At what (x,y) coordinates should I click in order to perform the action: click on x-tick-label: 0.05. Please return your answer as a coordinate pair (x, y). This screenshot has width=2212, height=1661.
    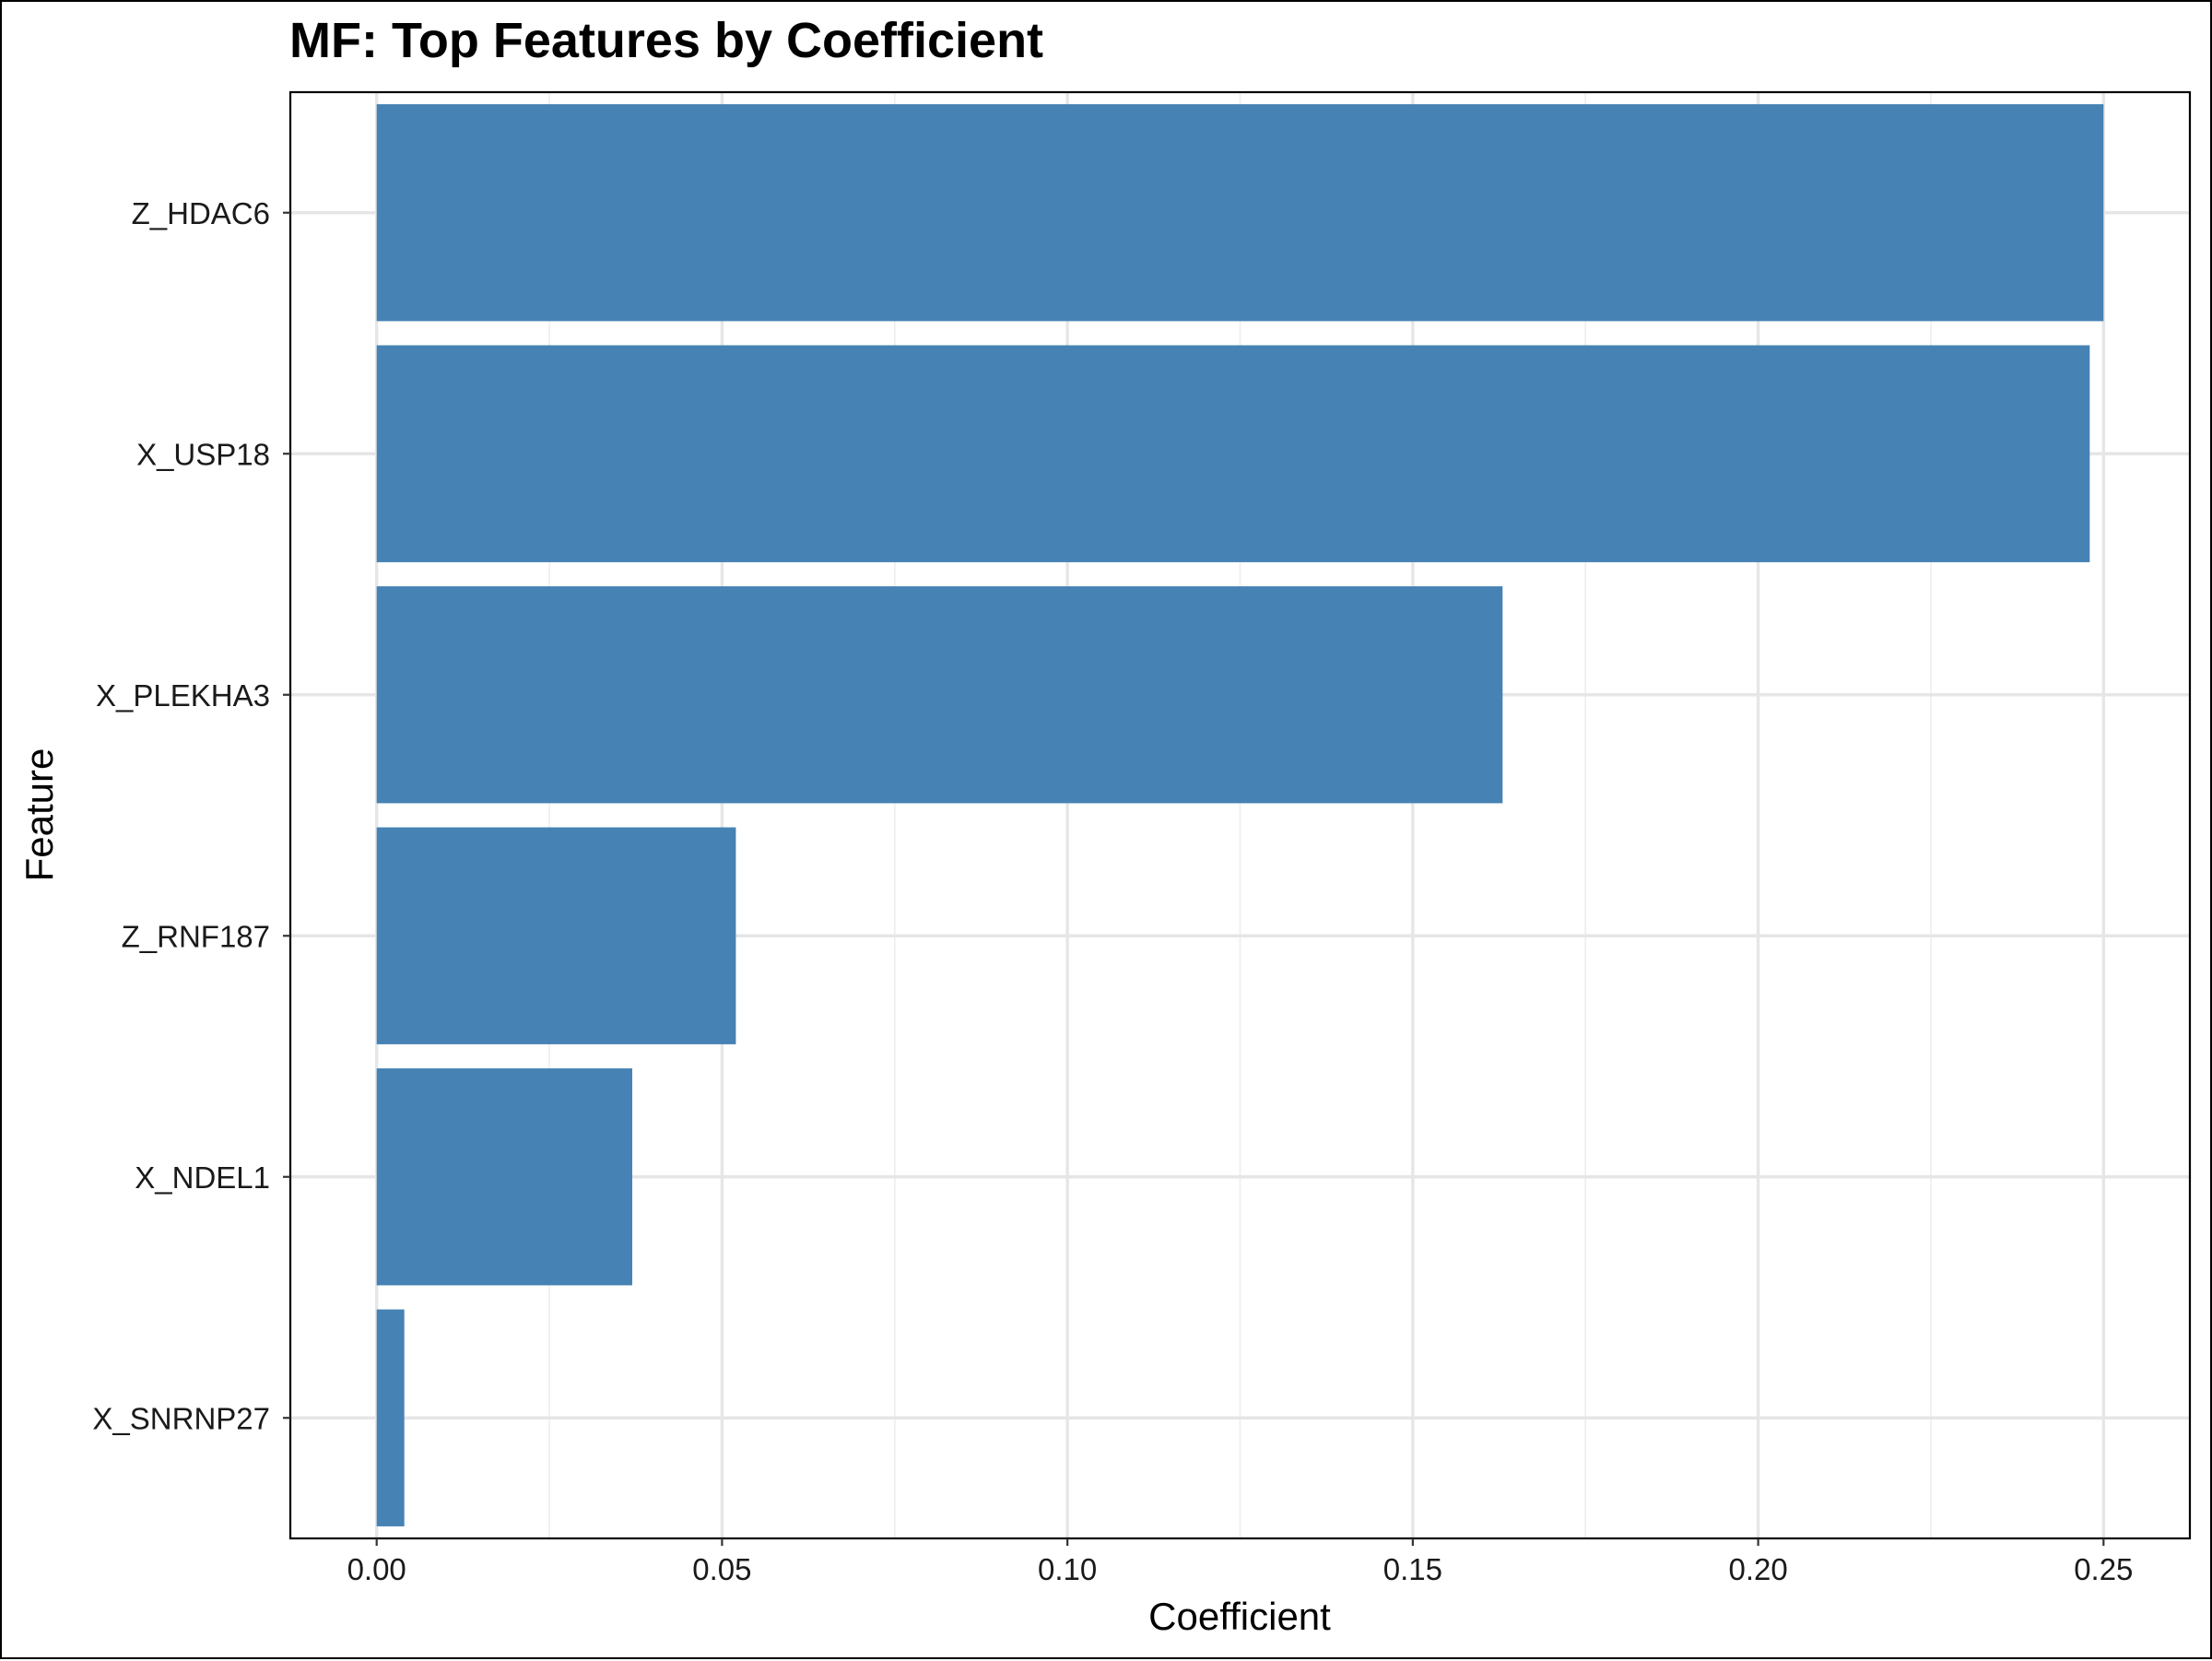
    Looking at the image, I should click on (721, 1569).